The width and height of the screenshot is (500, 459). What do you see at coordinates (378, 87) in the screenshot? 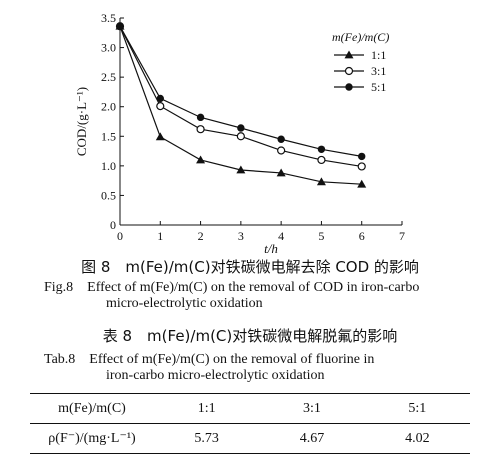
I see `legend-label: 5:1` at bounding box center [378, 87].